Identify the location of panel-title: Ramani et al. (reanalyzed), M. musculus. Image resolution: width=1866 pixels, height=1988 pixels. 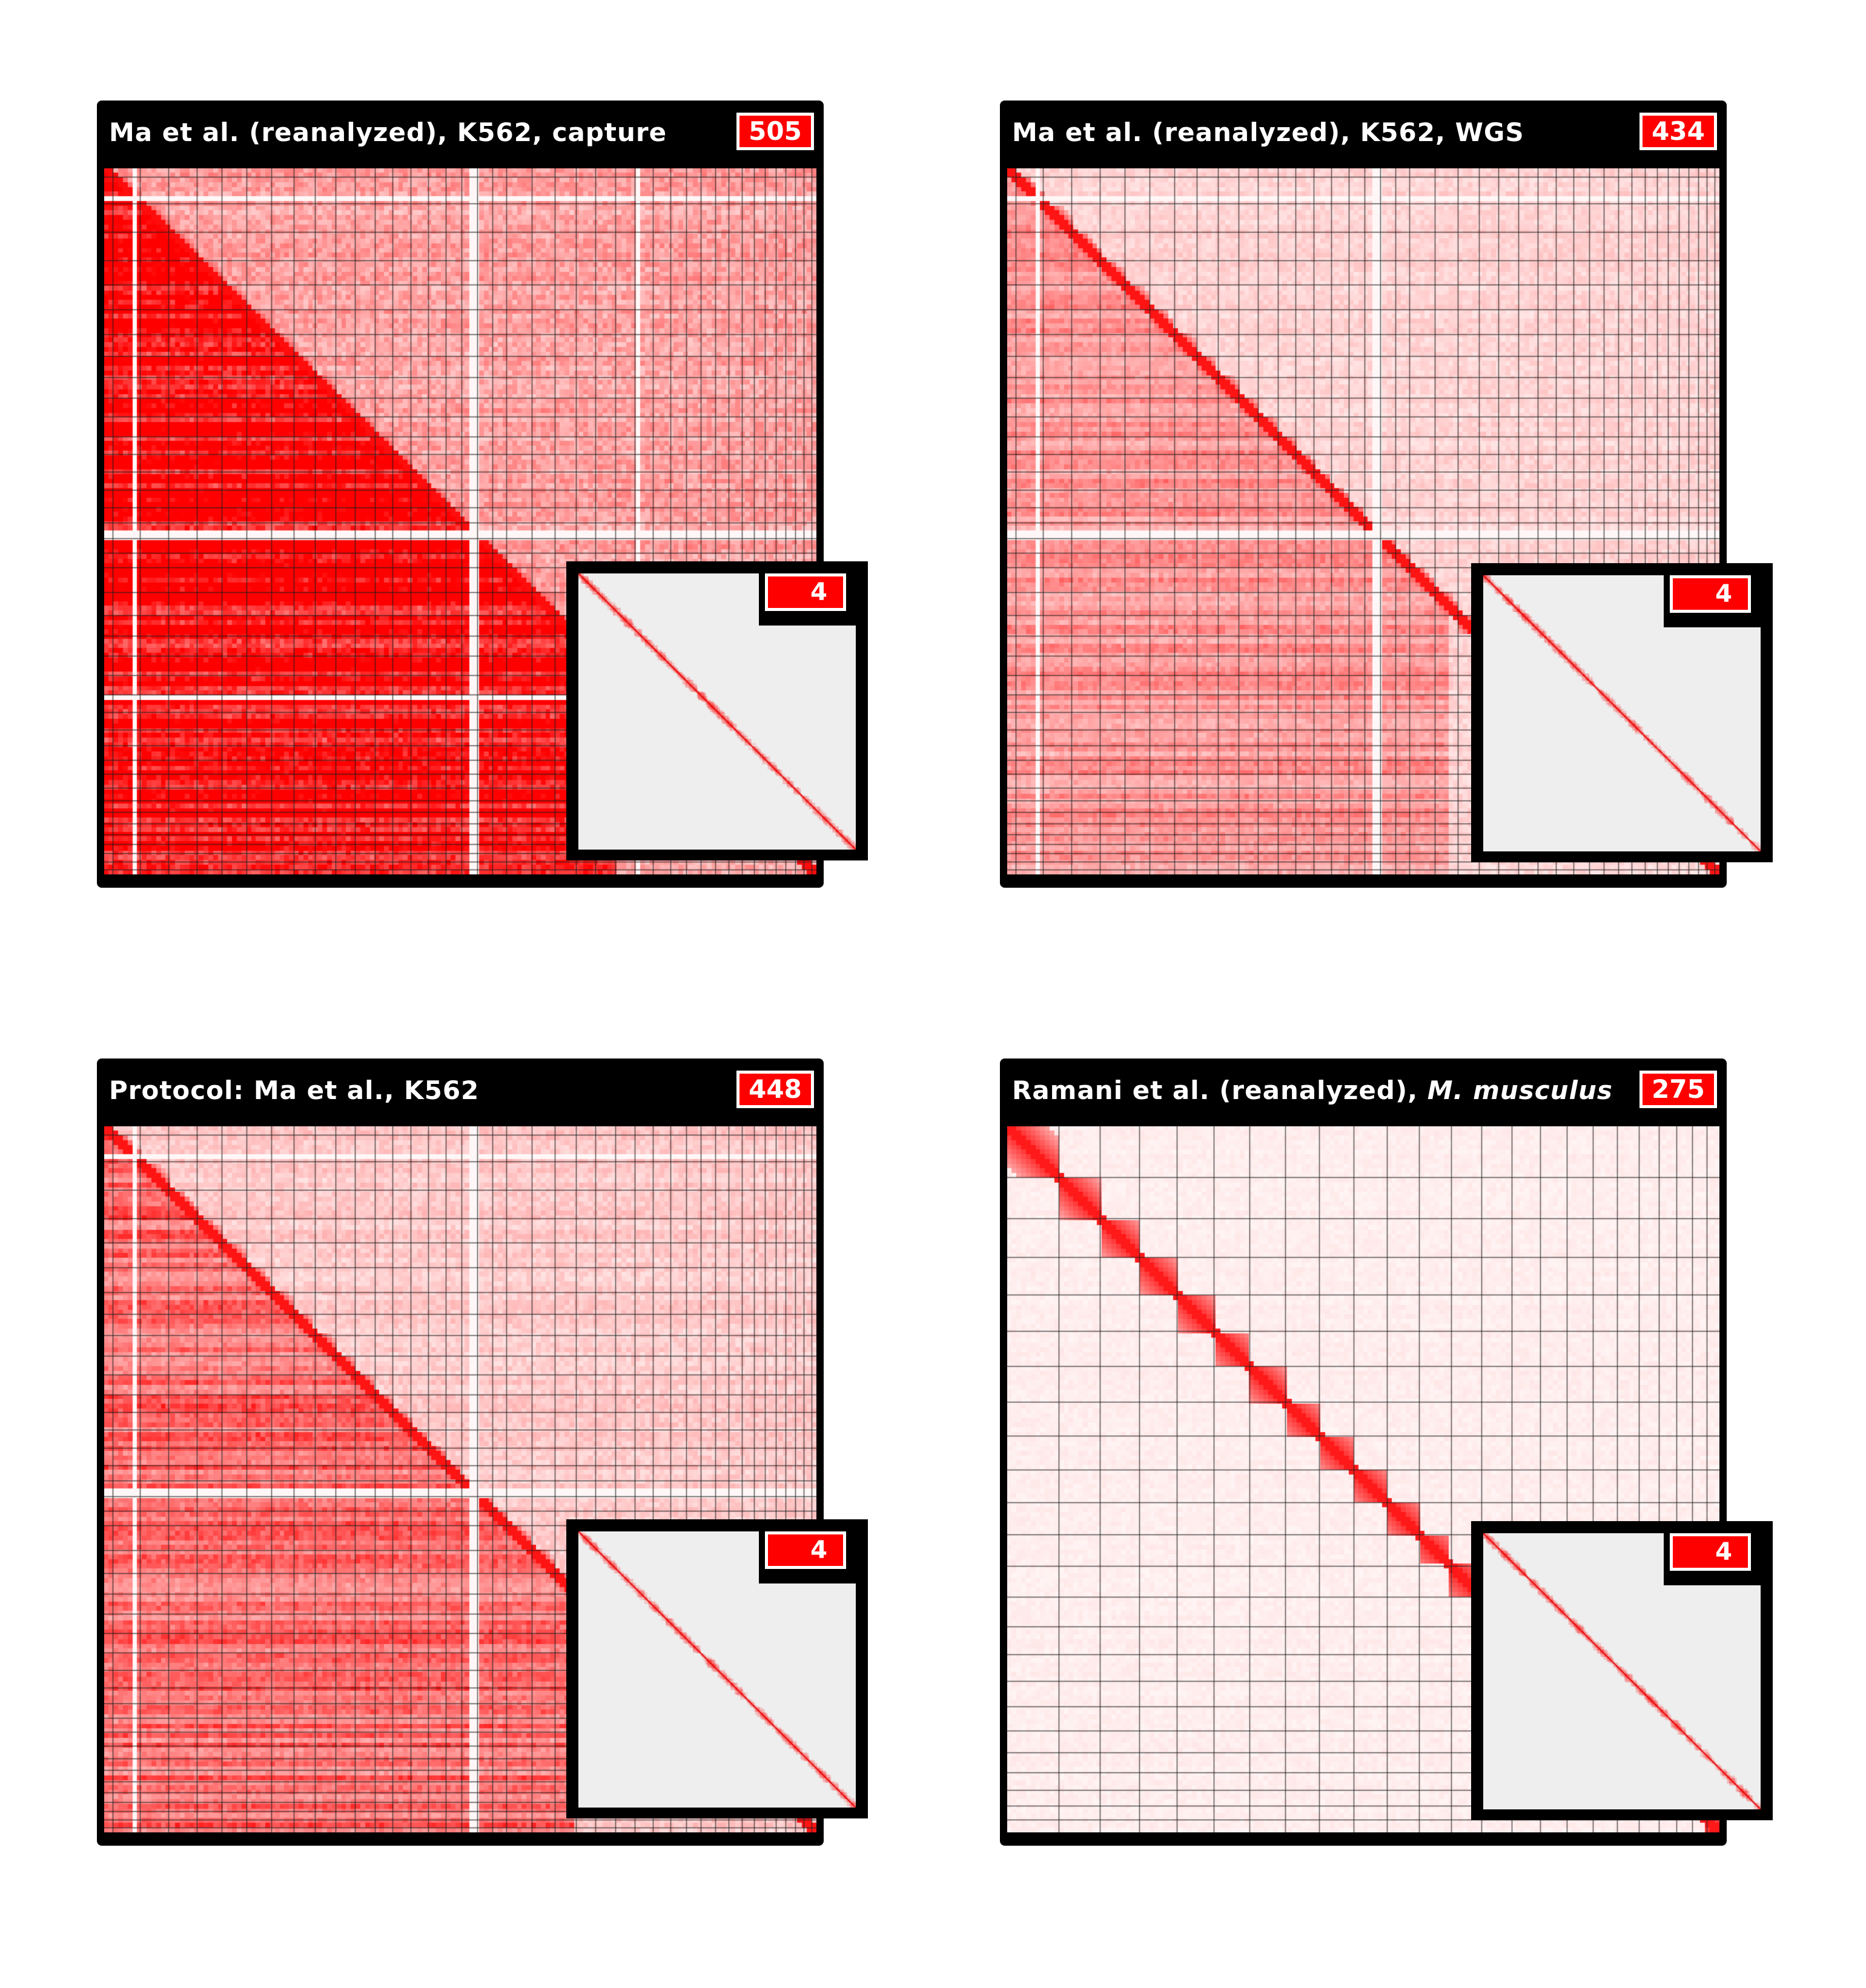
(1313, 1090).